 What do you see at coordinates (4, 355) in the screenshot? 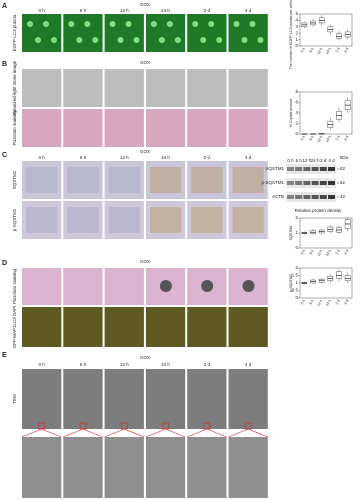
I see `panel-label: E` at bounding box center [4, 355].